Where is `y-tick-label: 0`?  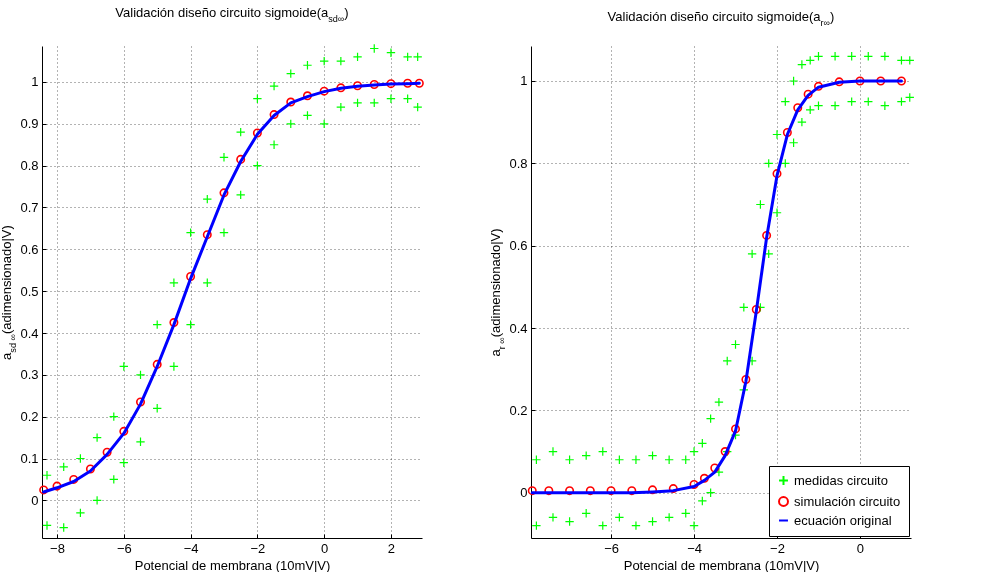 y-tick-label: 0 is located at coordinates (524, 493).